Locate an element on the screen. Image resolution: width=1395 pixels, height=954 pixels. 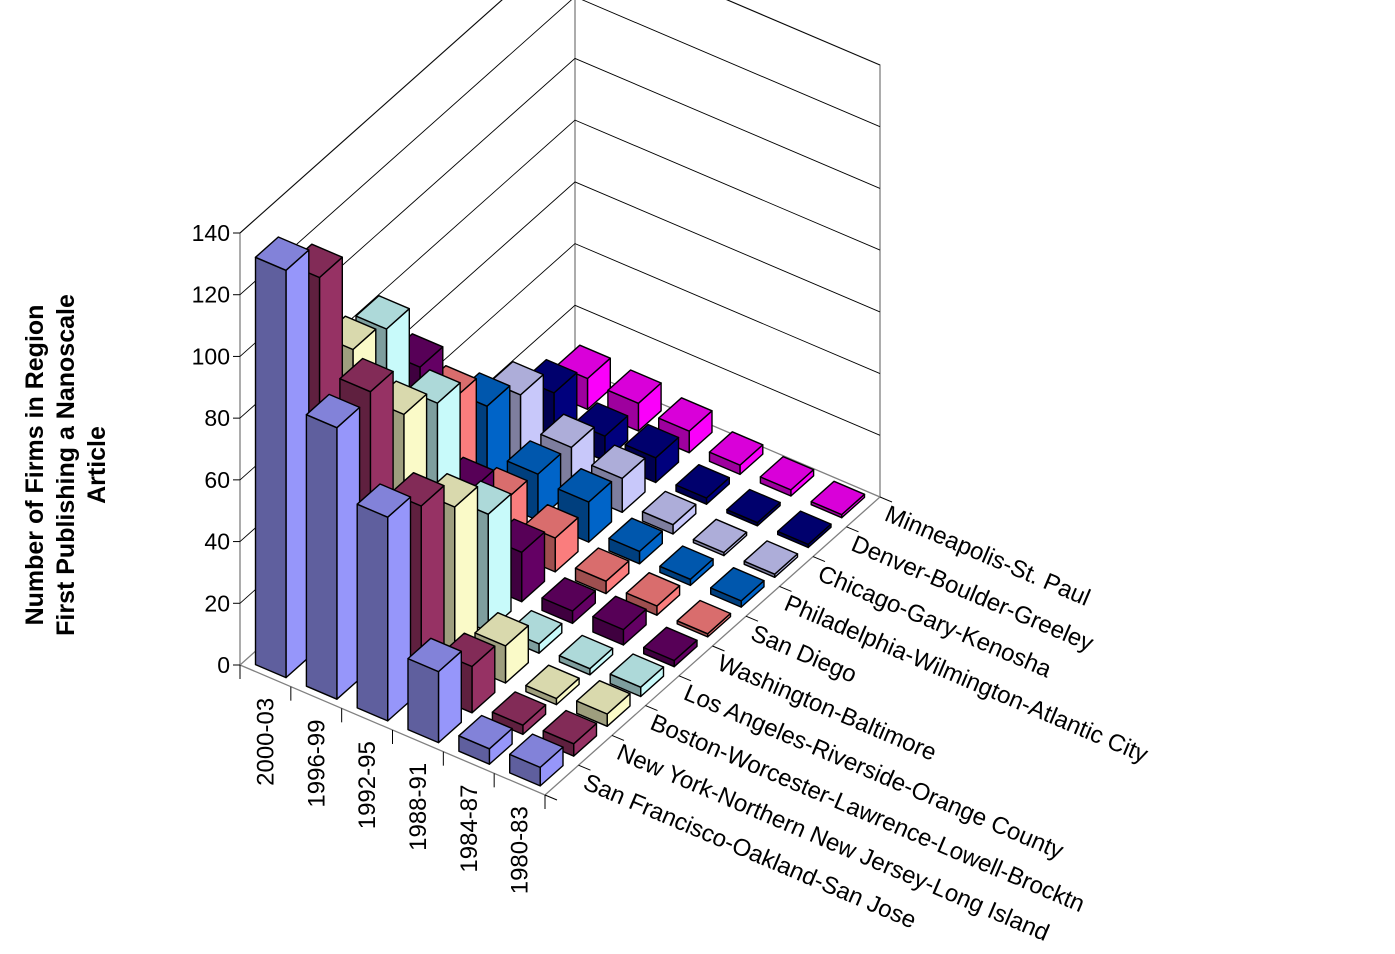
z-tick-label: 40 is located at coordinates (217, 542).